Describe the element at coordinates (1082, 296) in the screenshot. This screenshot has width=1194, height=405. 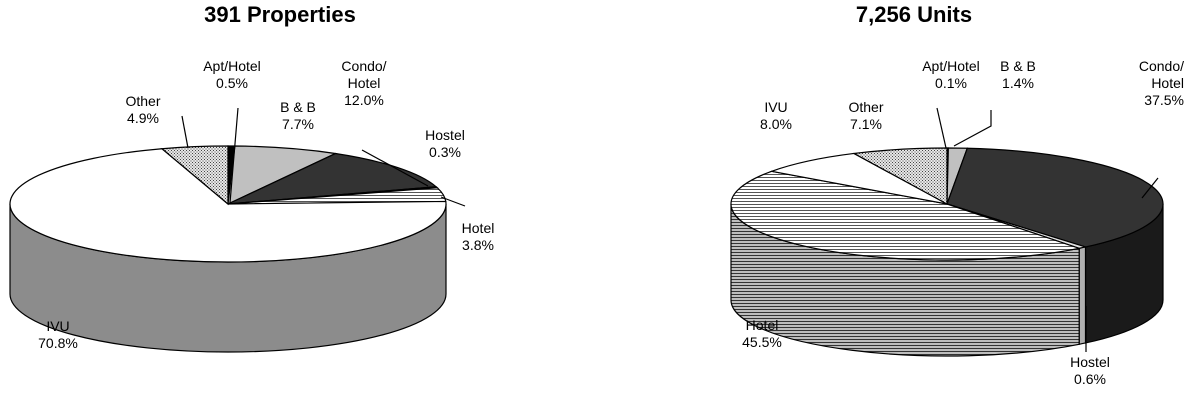
I see `pie-side-hostel` at that location.